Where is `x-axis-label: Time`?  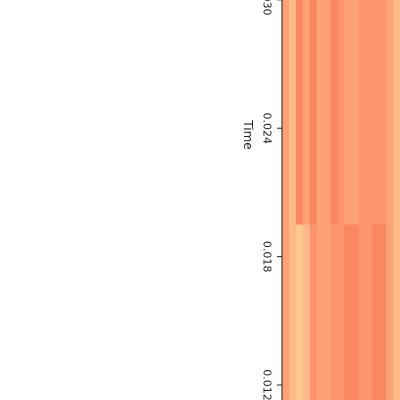
x-axis-label: Time is located at coordinates (248, 134).